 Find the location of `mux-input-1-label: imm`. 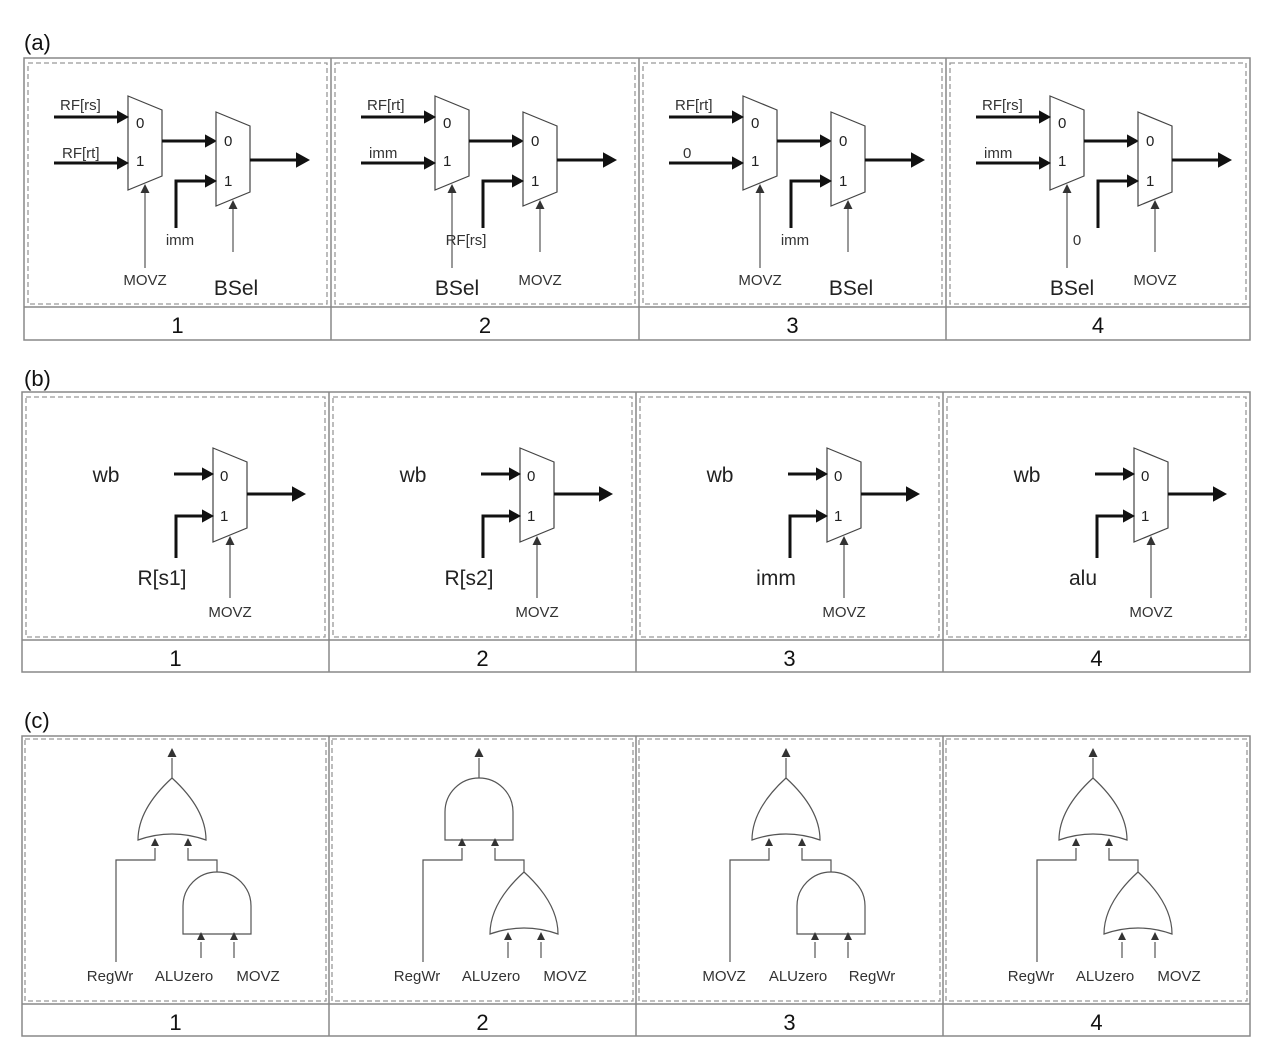

mux-input-1-label: imm is located at coordinates (776, 578).